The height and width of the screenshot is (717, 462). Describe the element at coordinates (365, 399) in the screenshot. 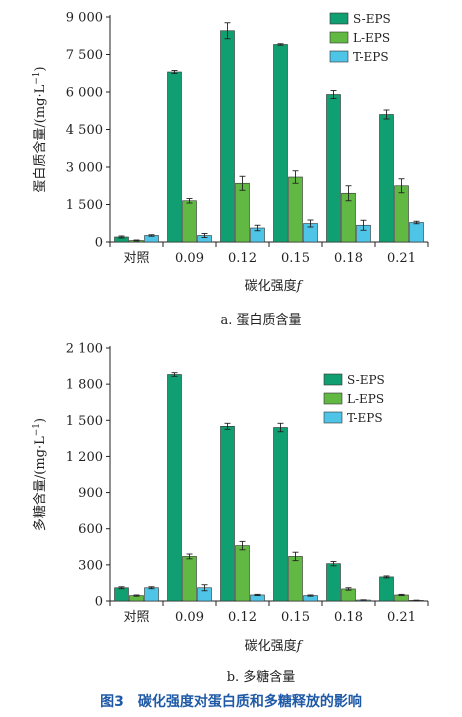

I see `chart2-legend-label: L-EPS` at that location.